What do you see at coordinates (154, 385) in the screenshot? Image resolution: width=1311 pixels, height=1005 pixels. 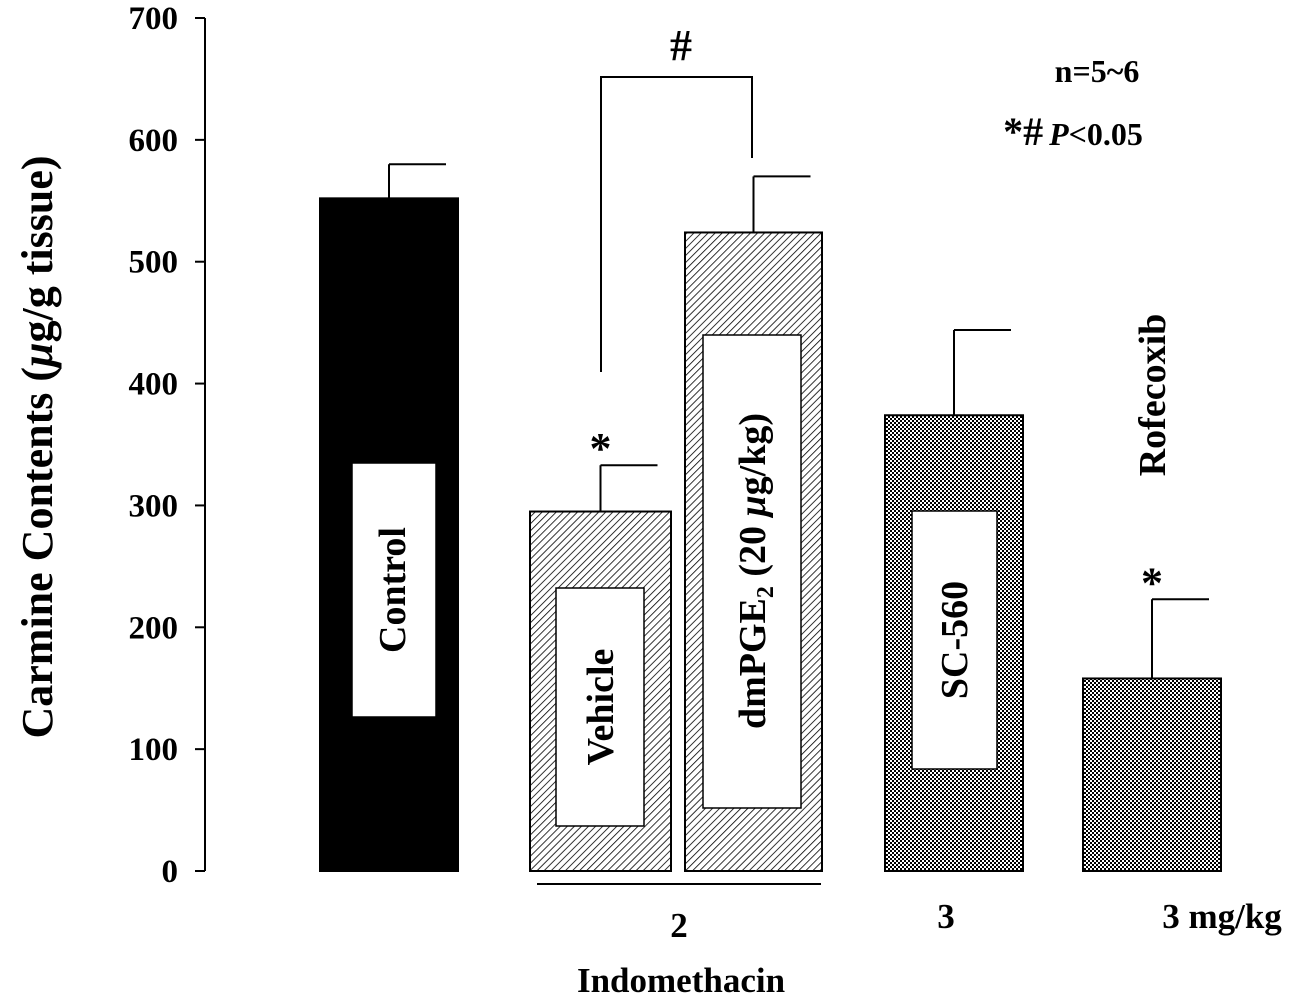 I see `y-tick-label: 400` at bounding box center [154, 385].